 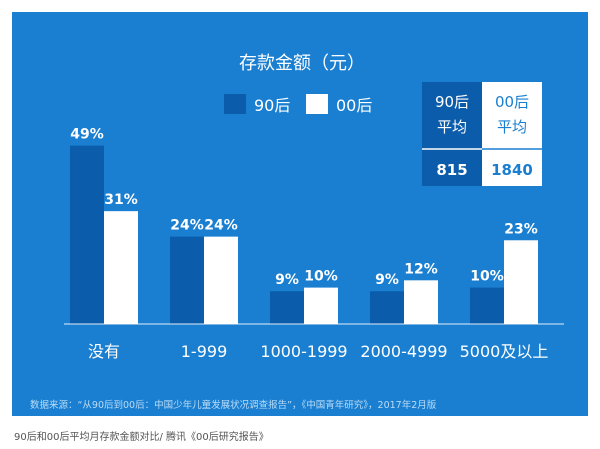 What do you see at coordinates (512, 127) in the screenshot?
I see `avg-table-header-00-line2: 平均` at bounding box center [512, 127].